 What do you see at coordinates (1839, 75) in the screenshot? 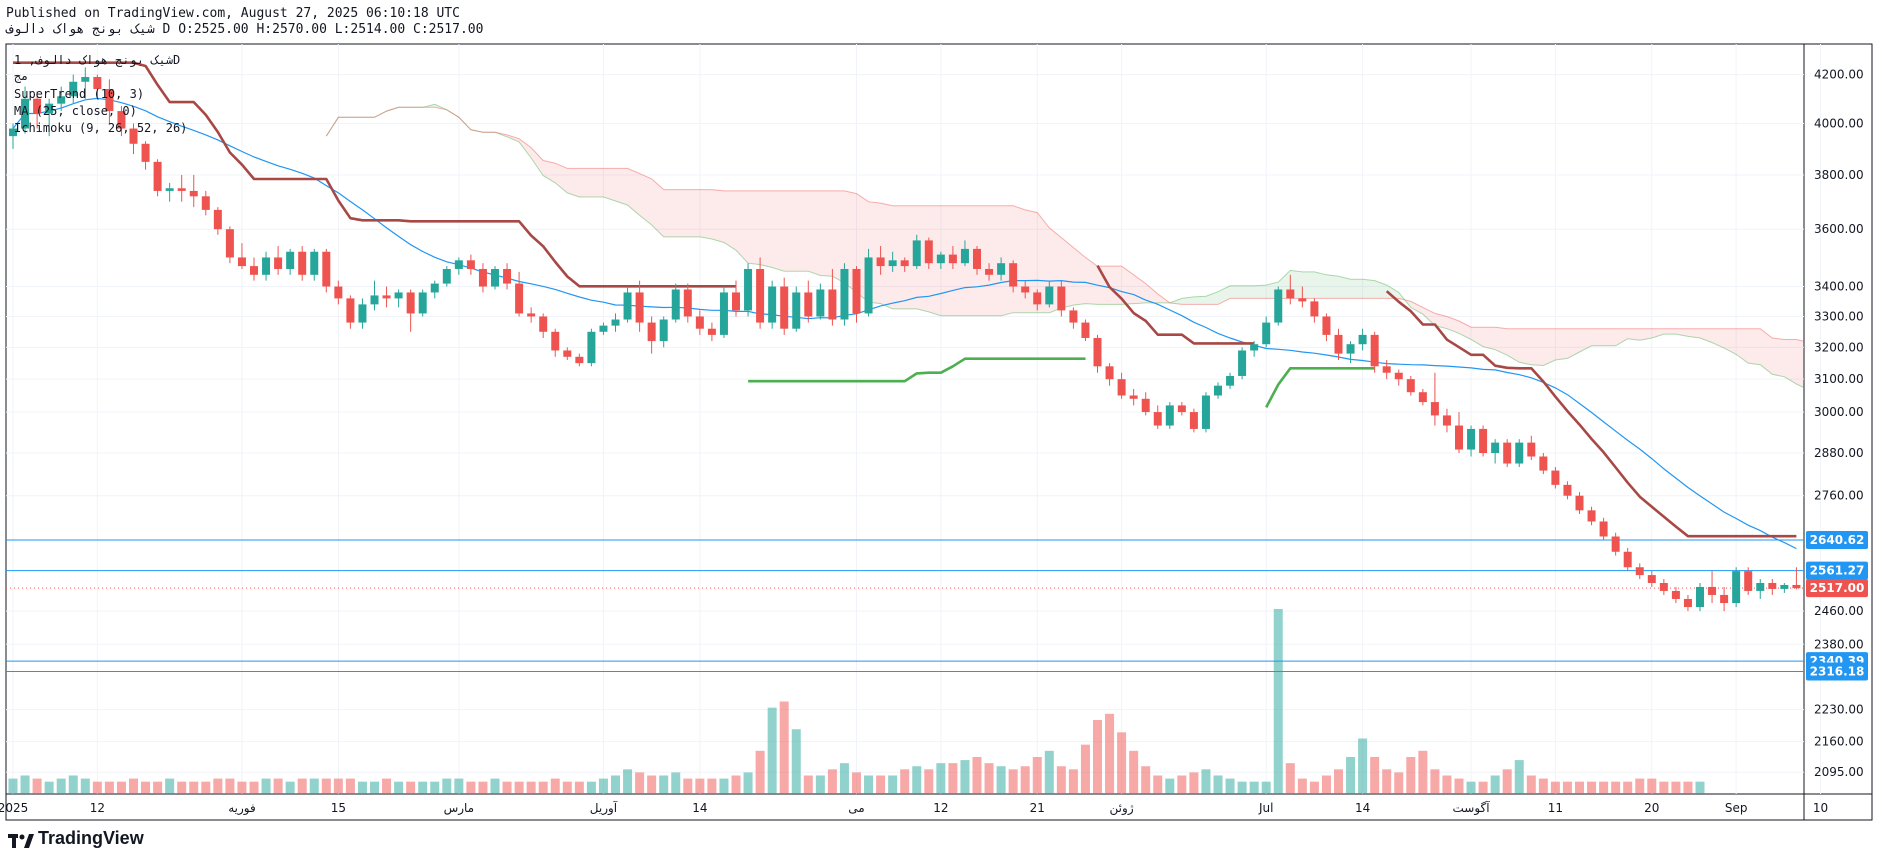
I see `price-tick-label: 4200.00` at bounding box center [1839, 75].